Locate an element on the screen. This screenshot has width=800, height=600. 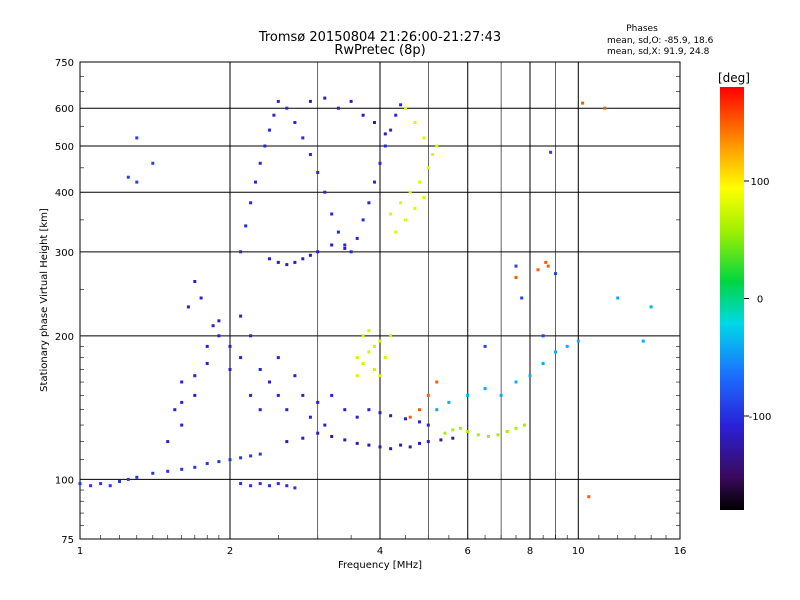
phases-line-o: mean, sd,O: -85.9, 18.6 is located at coordinates (660, 41).